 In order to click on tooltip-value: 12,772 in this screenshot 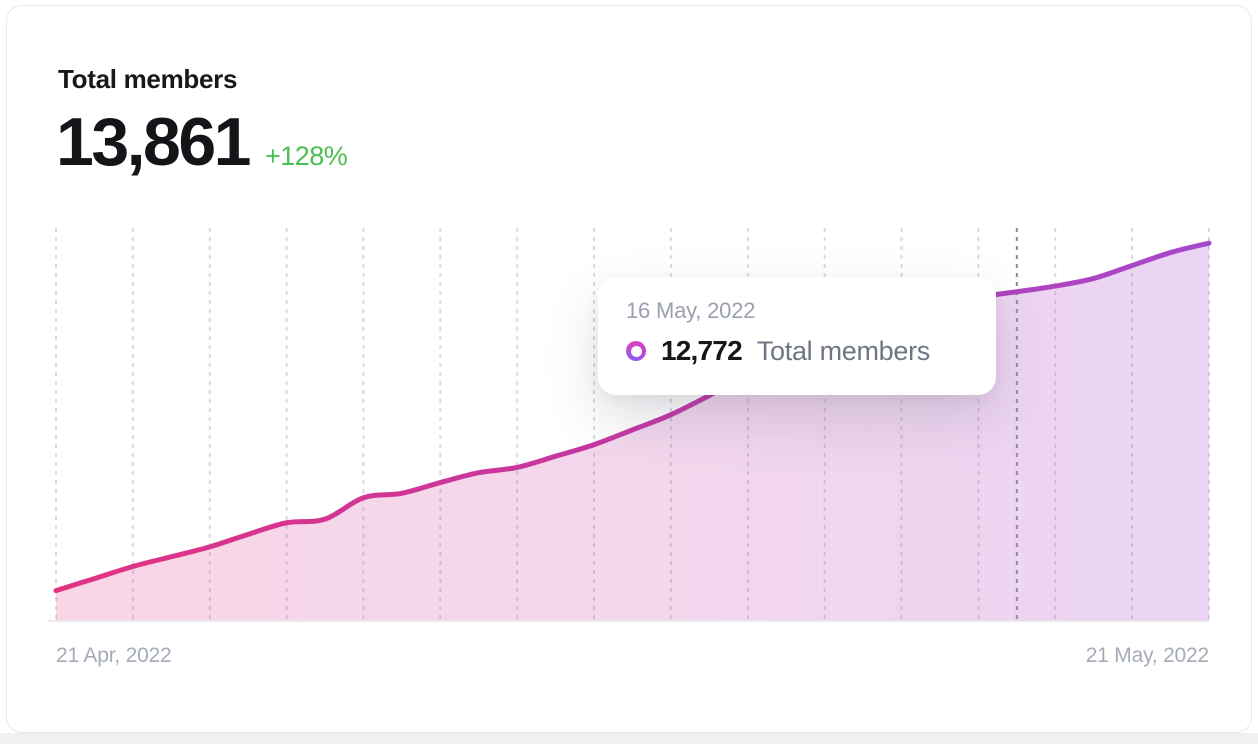, I will do `click(702, 350)`.